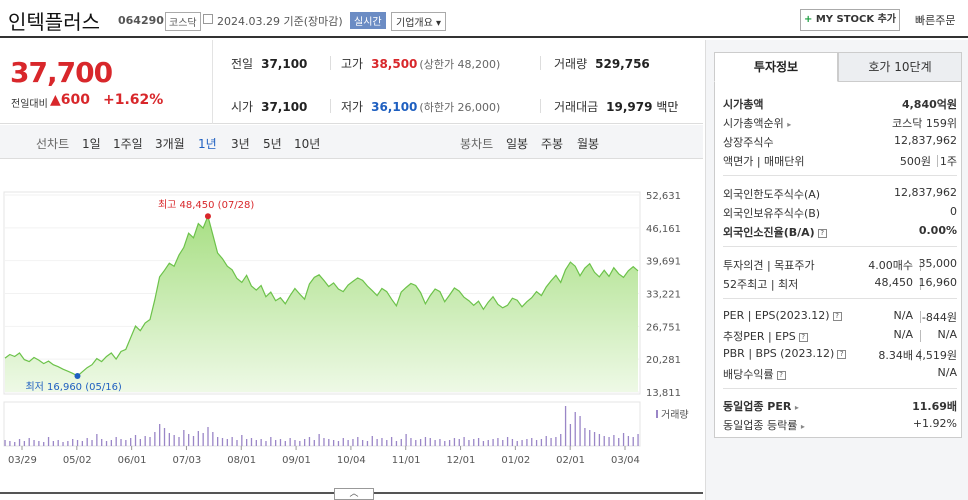 The image size is (968, 500). Describe the element at coordinates (22, 460) in the screenshot. I see `x-tick-label: 03/29` at that location.